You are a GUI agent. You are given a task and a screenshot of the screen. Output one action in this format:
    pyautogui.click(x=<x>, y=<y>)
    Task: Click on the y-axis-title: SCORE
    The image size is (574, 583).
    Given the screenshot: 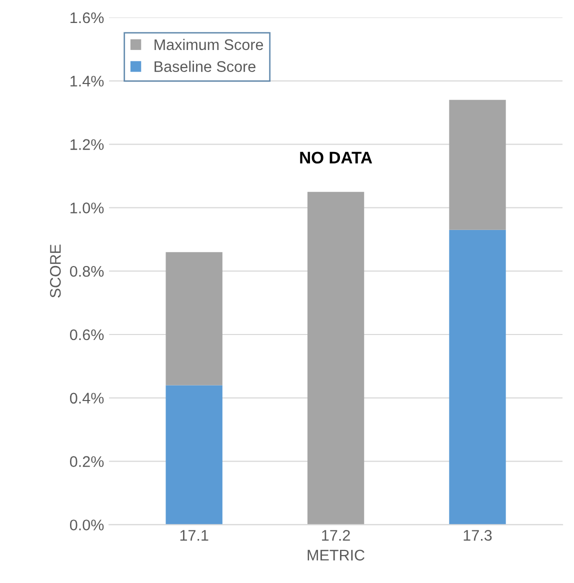 What is the action you would take?
    pyautogui.click(x=55, y=271)
    